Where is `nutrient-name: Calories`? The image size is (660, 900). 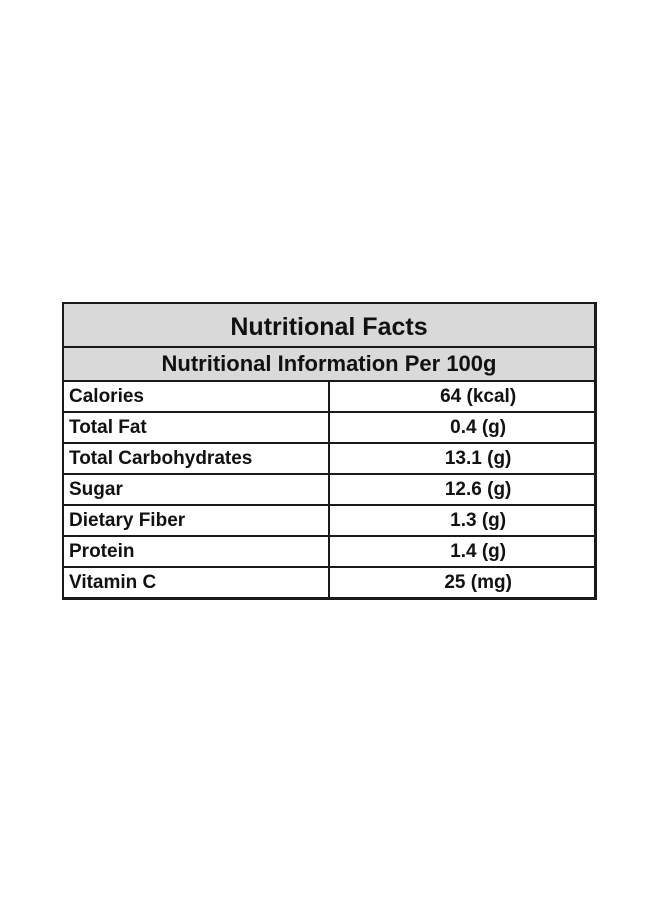
nutrient-name: Calories is located at coordinates (196, 396).